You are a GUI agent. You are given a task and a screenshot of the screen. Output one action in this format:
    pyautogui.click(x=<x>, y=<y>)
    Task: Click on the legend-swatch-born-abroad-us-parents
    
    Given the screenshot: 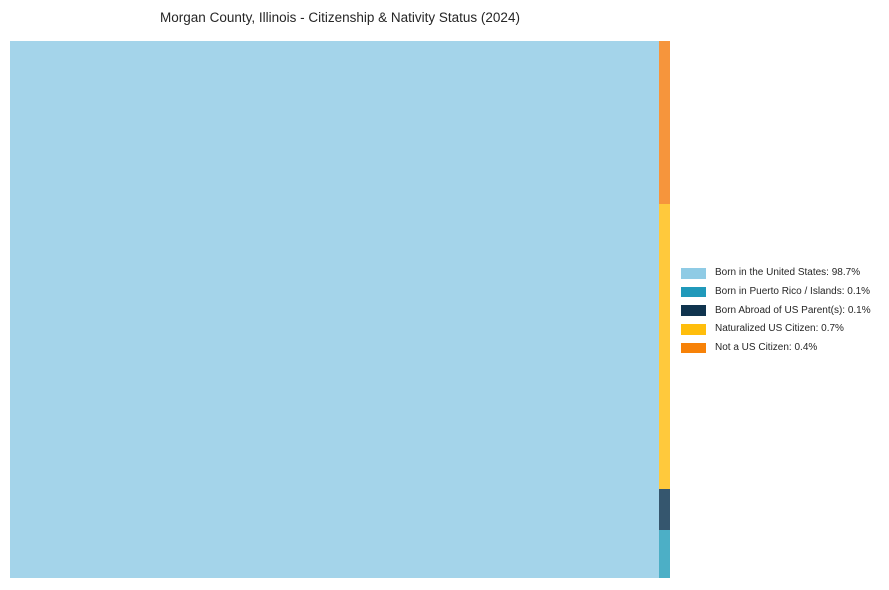 What is the action you would take?
    pyautogui.click(x=693, y=310)
    